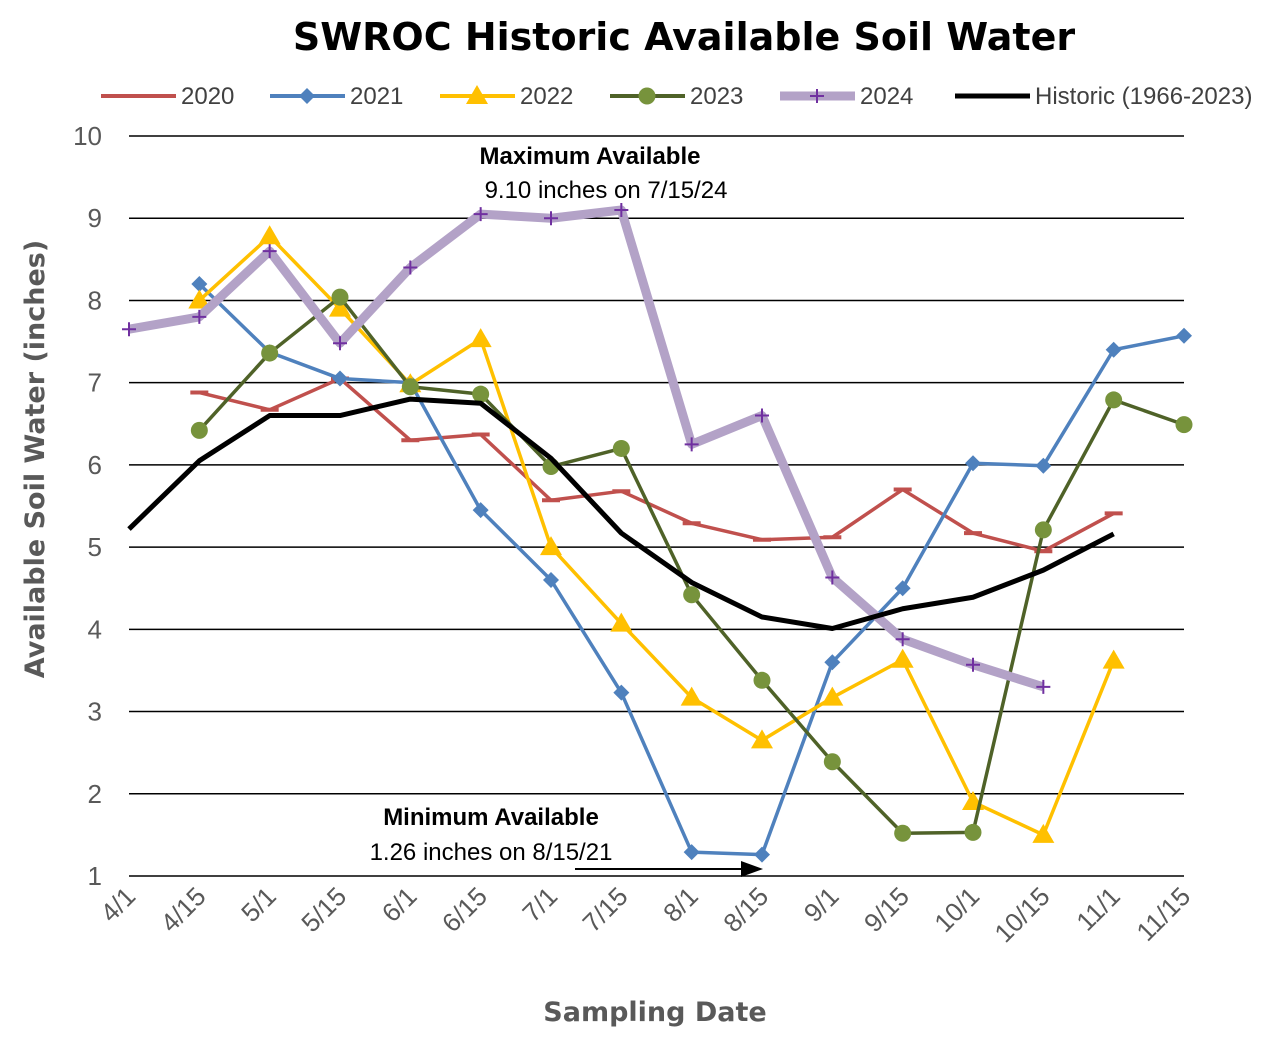  I want to click on series-2020, so click(656, 465).